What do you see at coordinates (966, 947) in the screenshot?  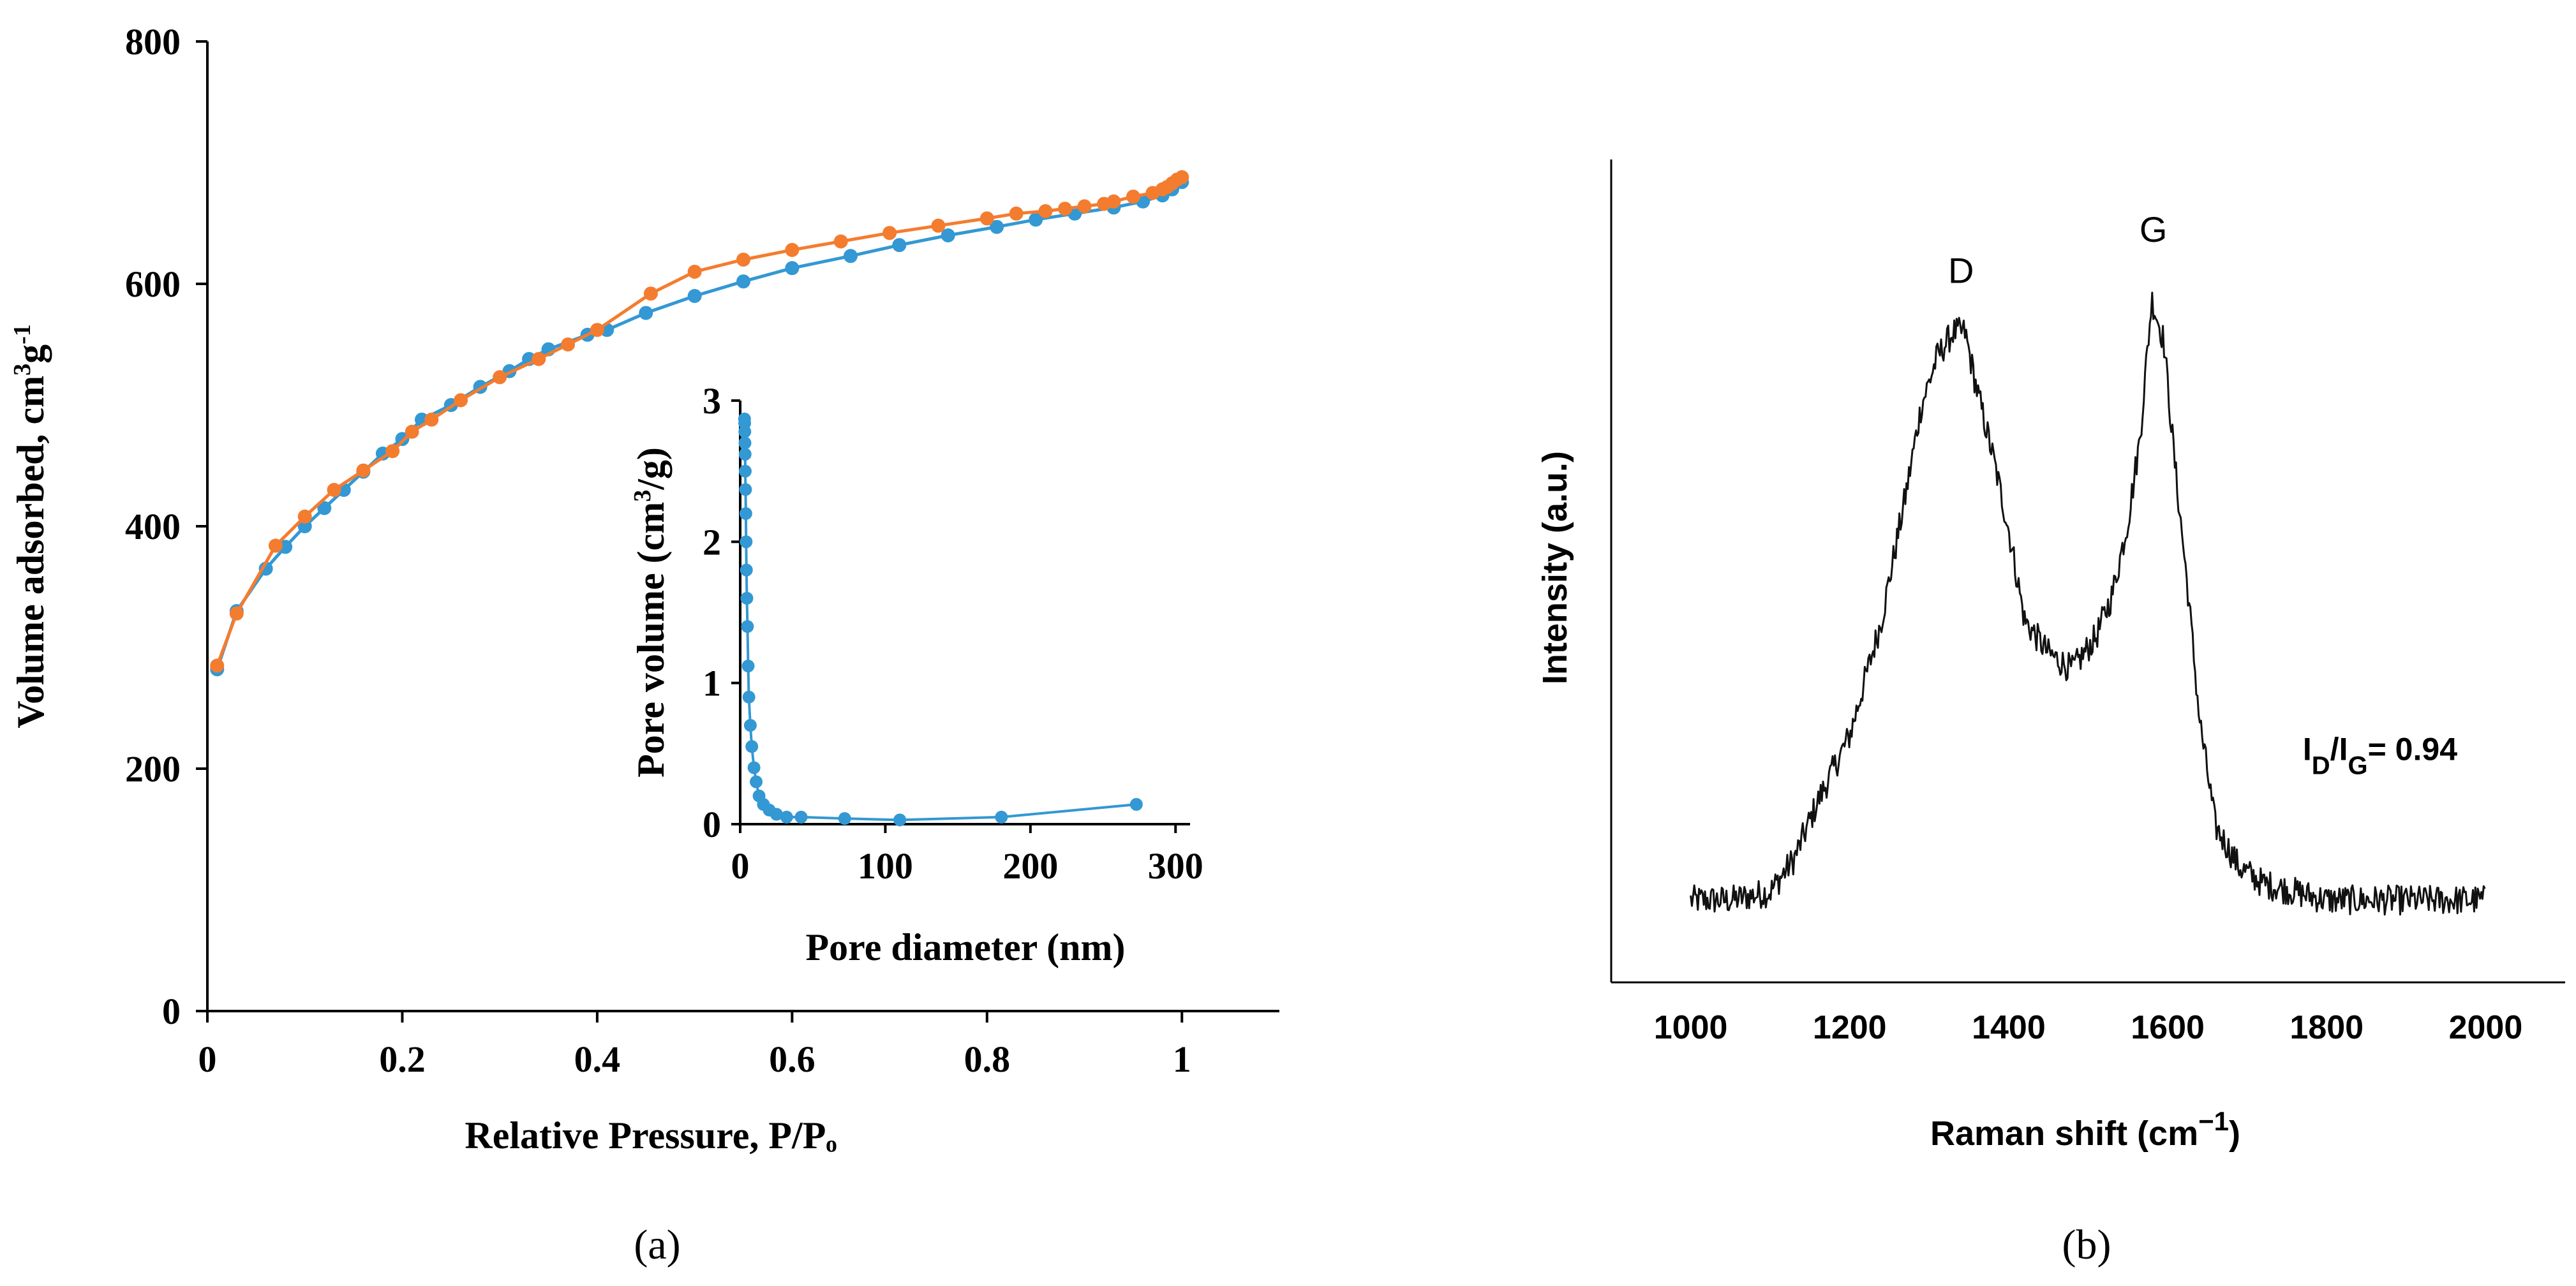 I see `inset-x-label: Pore diameter (nm)` at bounding box center [966, 947].